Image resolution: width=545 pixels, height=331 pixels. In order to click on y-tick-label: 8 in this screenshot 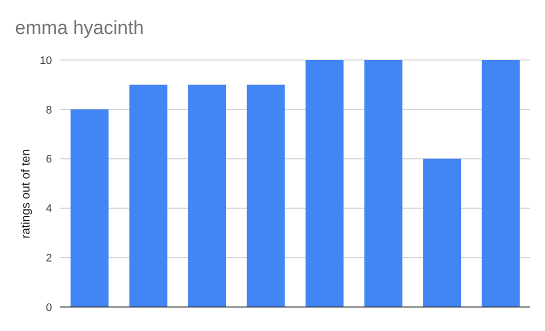, I will do `click(49, 110)`.